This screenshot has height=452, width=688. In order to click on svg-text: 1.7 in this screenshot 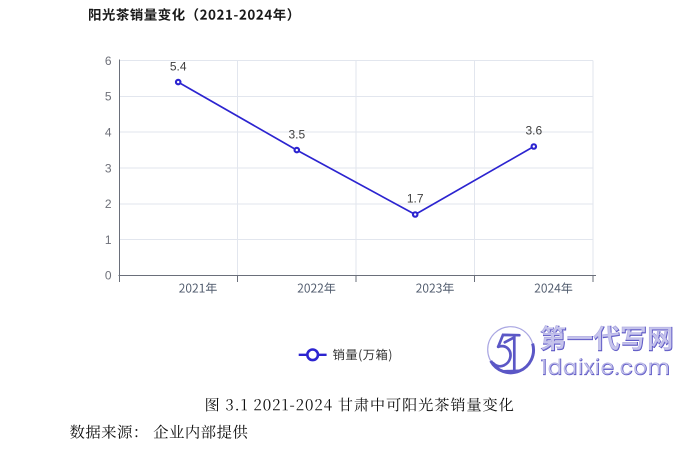, I will do `click(415, 199)`.